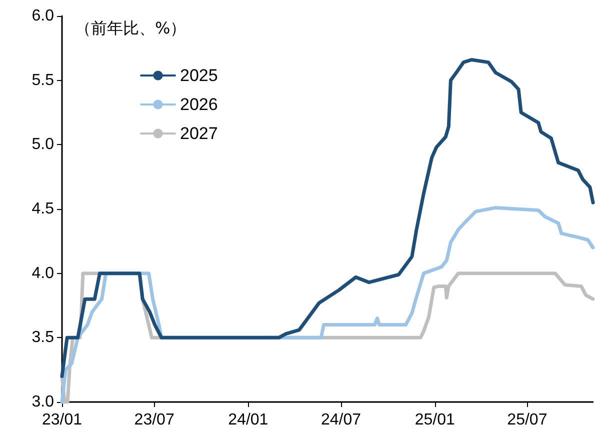 The image size is (595, 439). Describe the element at coordinates (43, 273) in the screenshot. I see `y-tick-label: 4.0` at that location.